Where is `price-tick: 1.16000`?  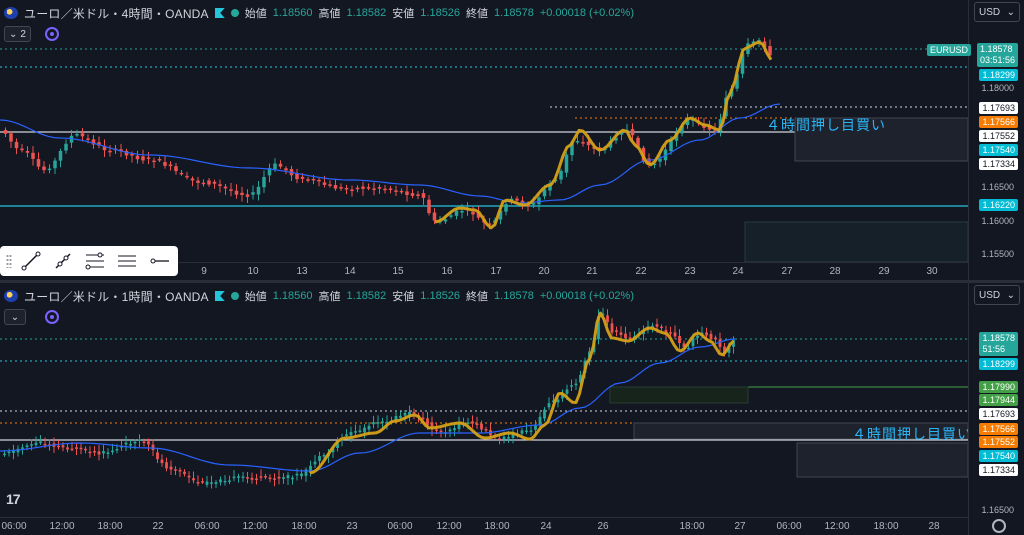 price-tick: 1.16000 is located at coordinates (997, 221).